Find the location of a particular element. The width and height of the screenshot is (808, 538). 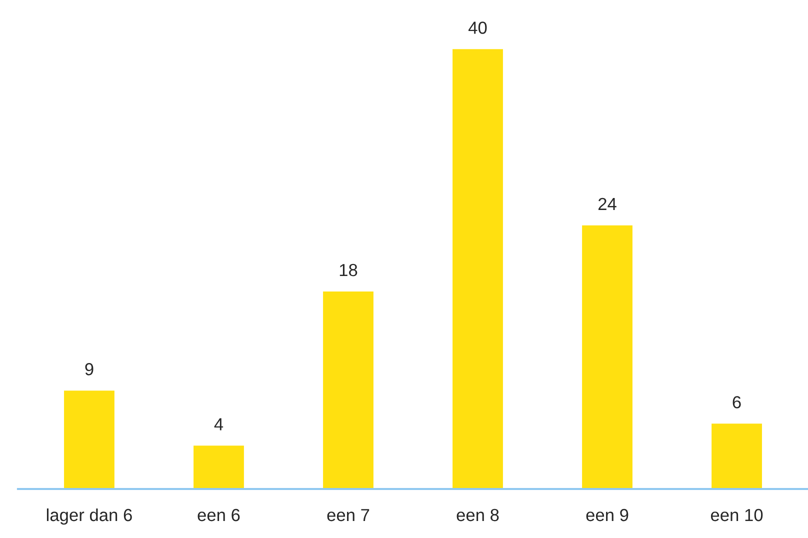

x-tick-label: een 7 is located at coordinates (348, 515).